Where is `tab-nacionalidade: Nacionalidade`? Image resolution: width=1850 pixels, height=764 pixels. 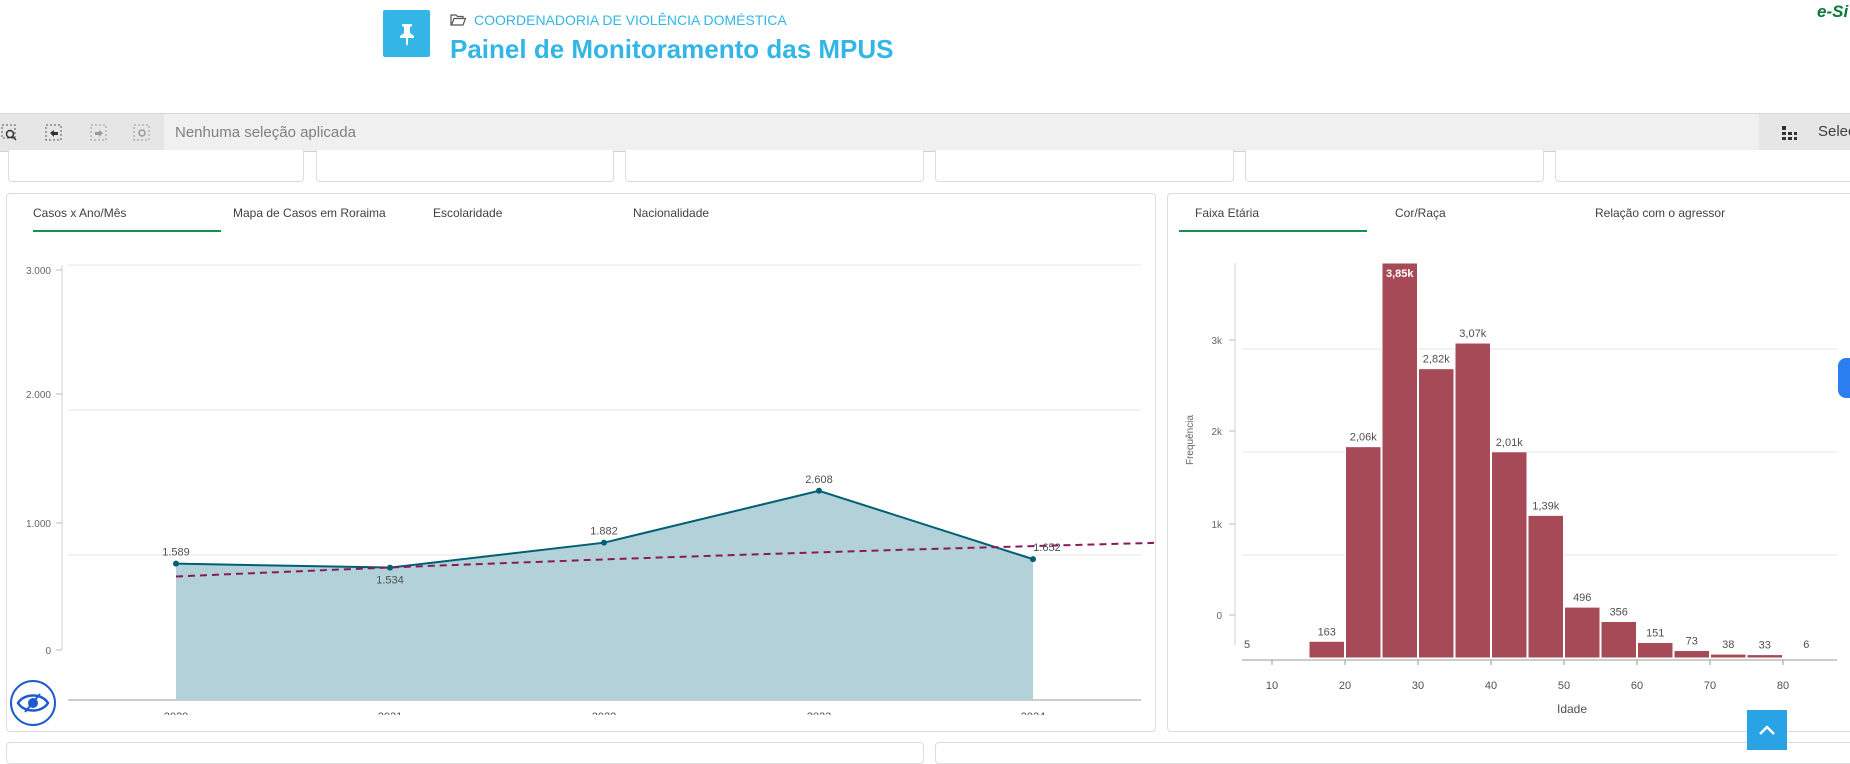
tab-nacionalidade: Nacionalidade is located at coordinates (671, 213).